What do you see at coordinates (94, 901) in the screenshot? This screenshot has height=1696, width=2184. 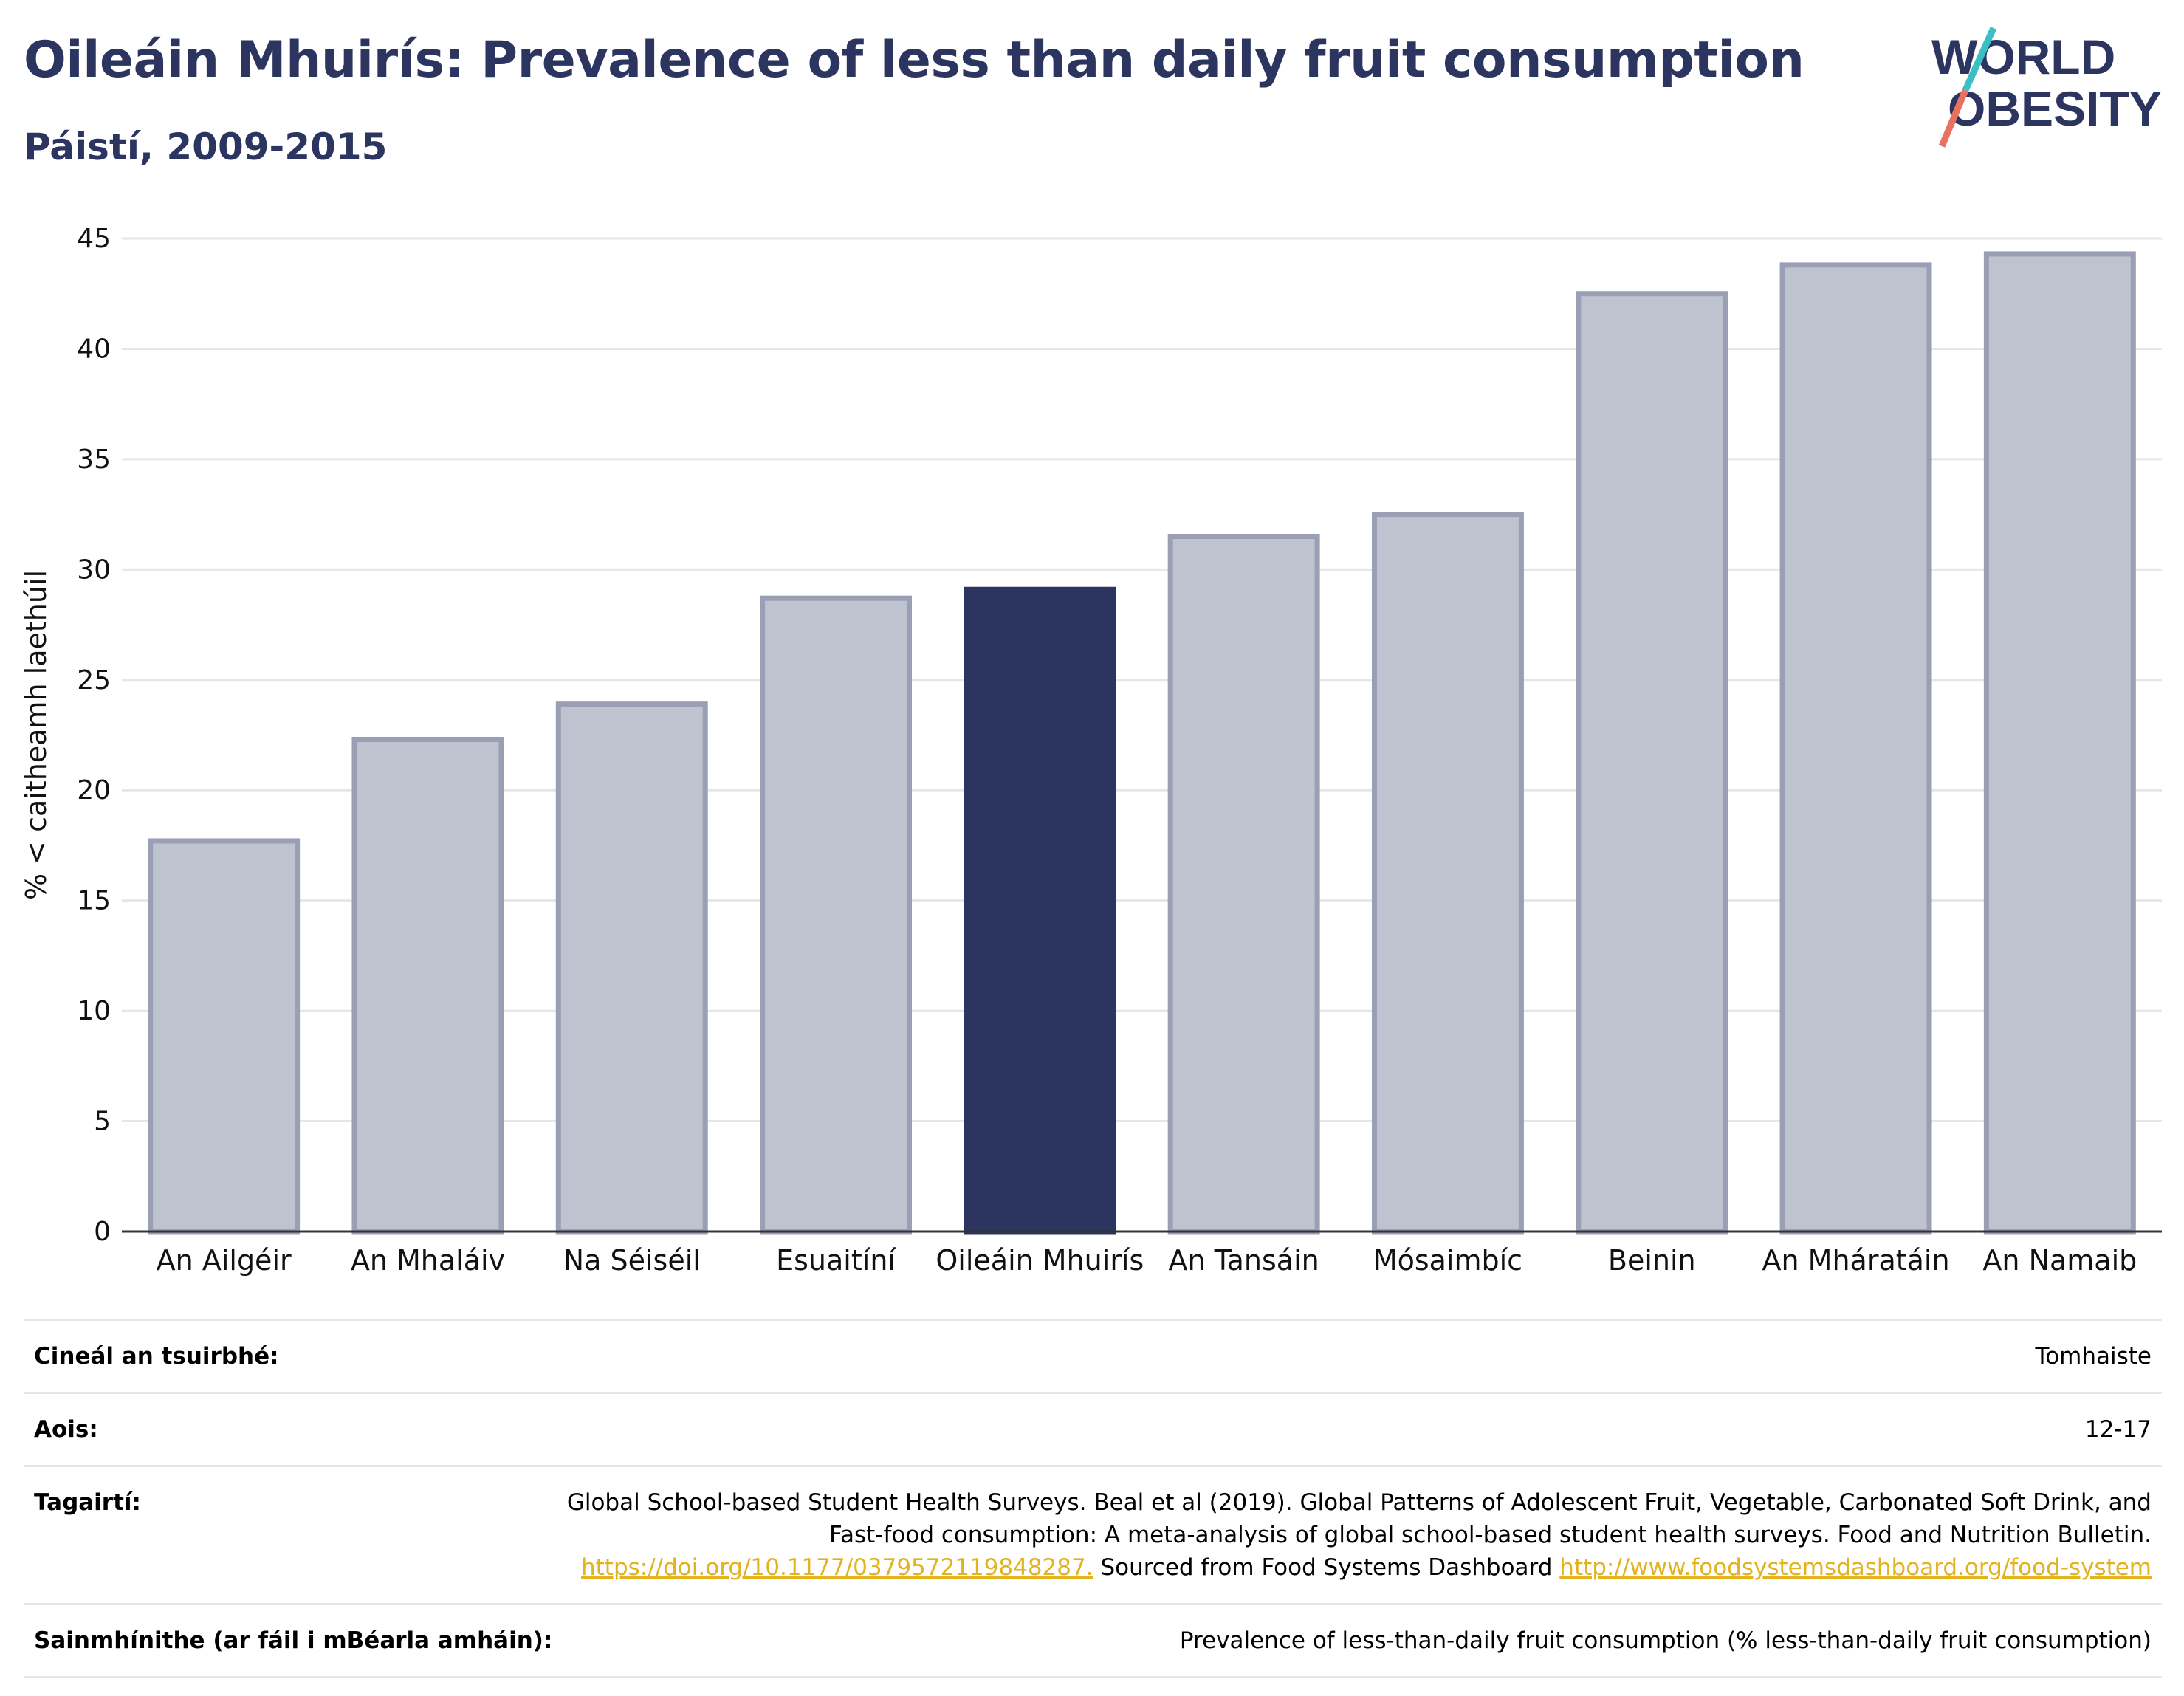 I see `y-tick-label: 15` at bounding box center [94, 901].